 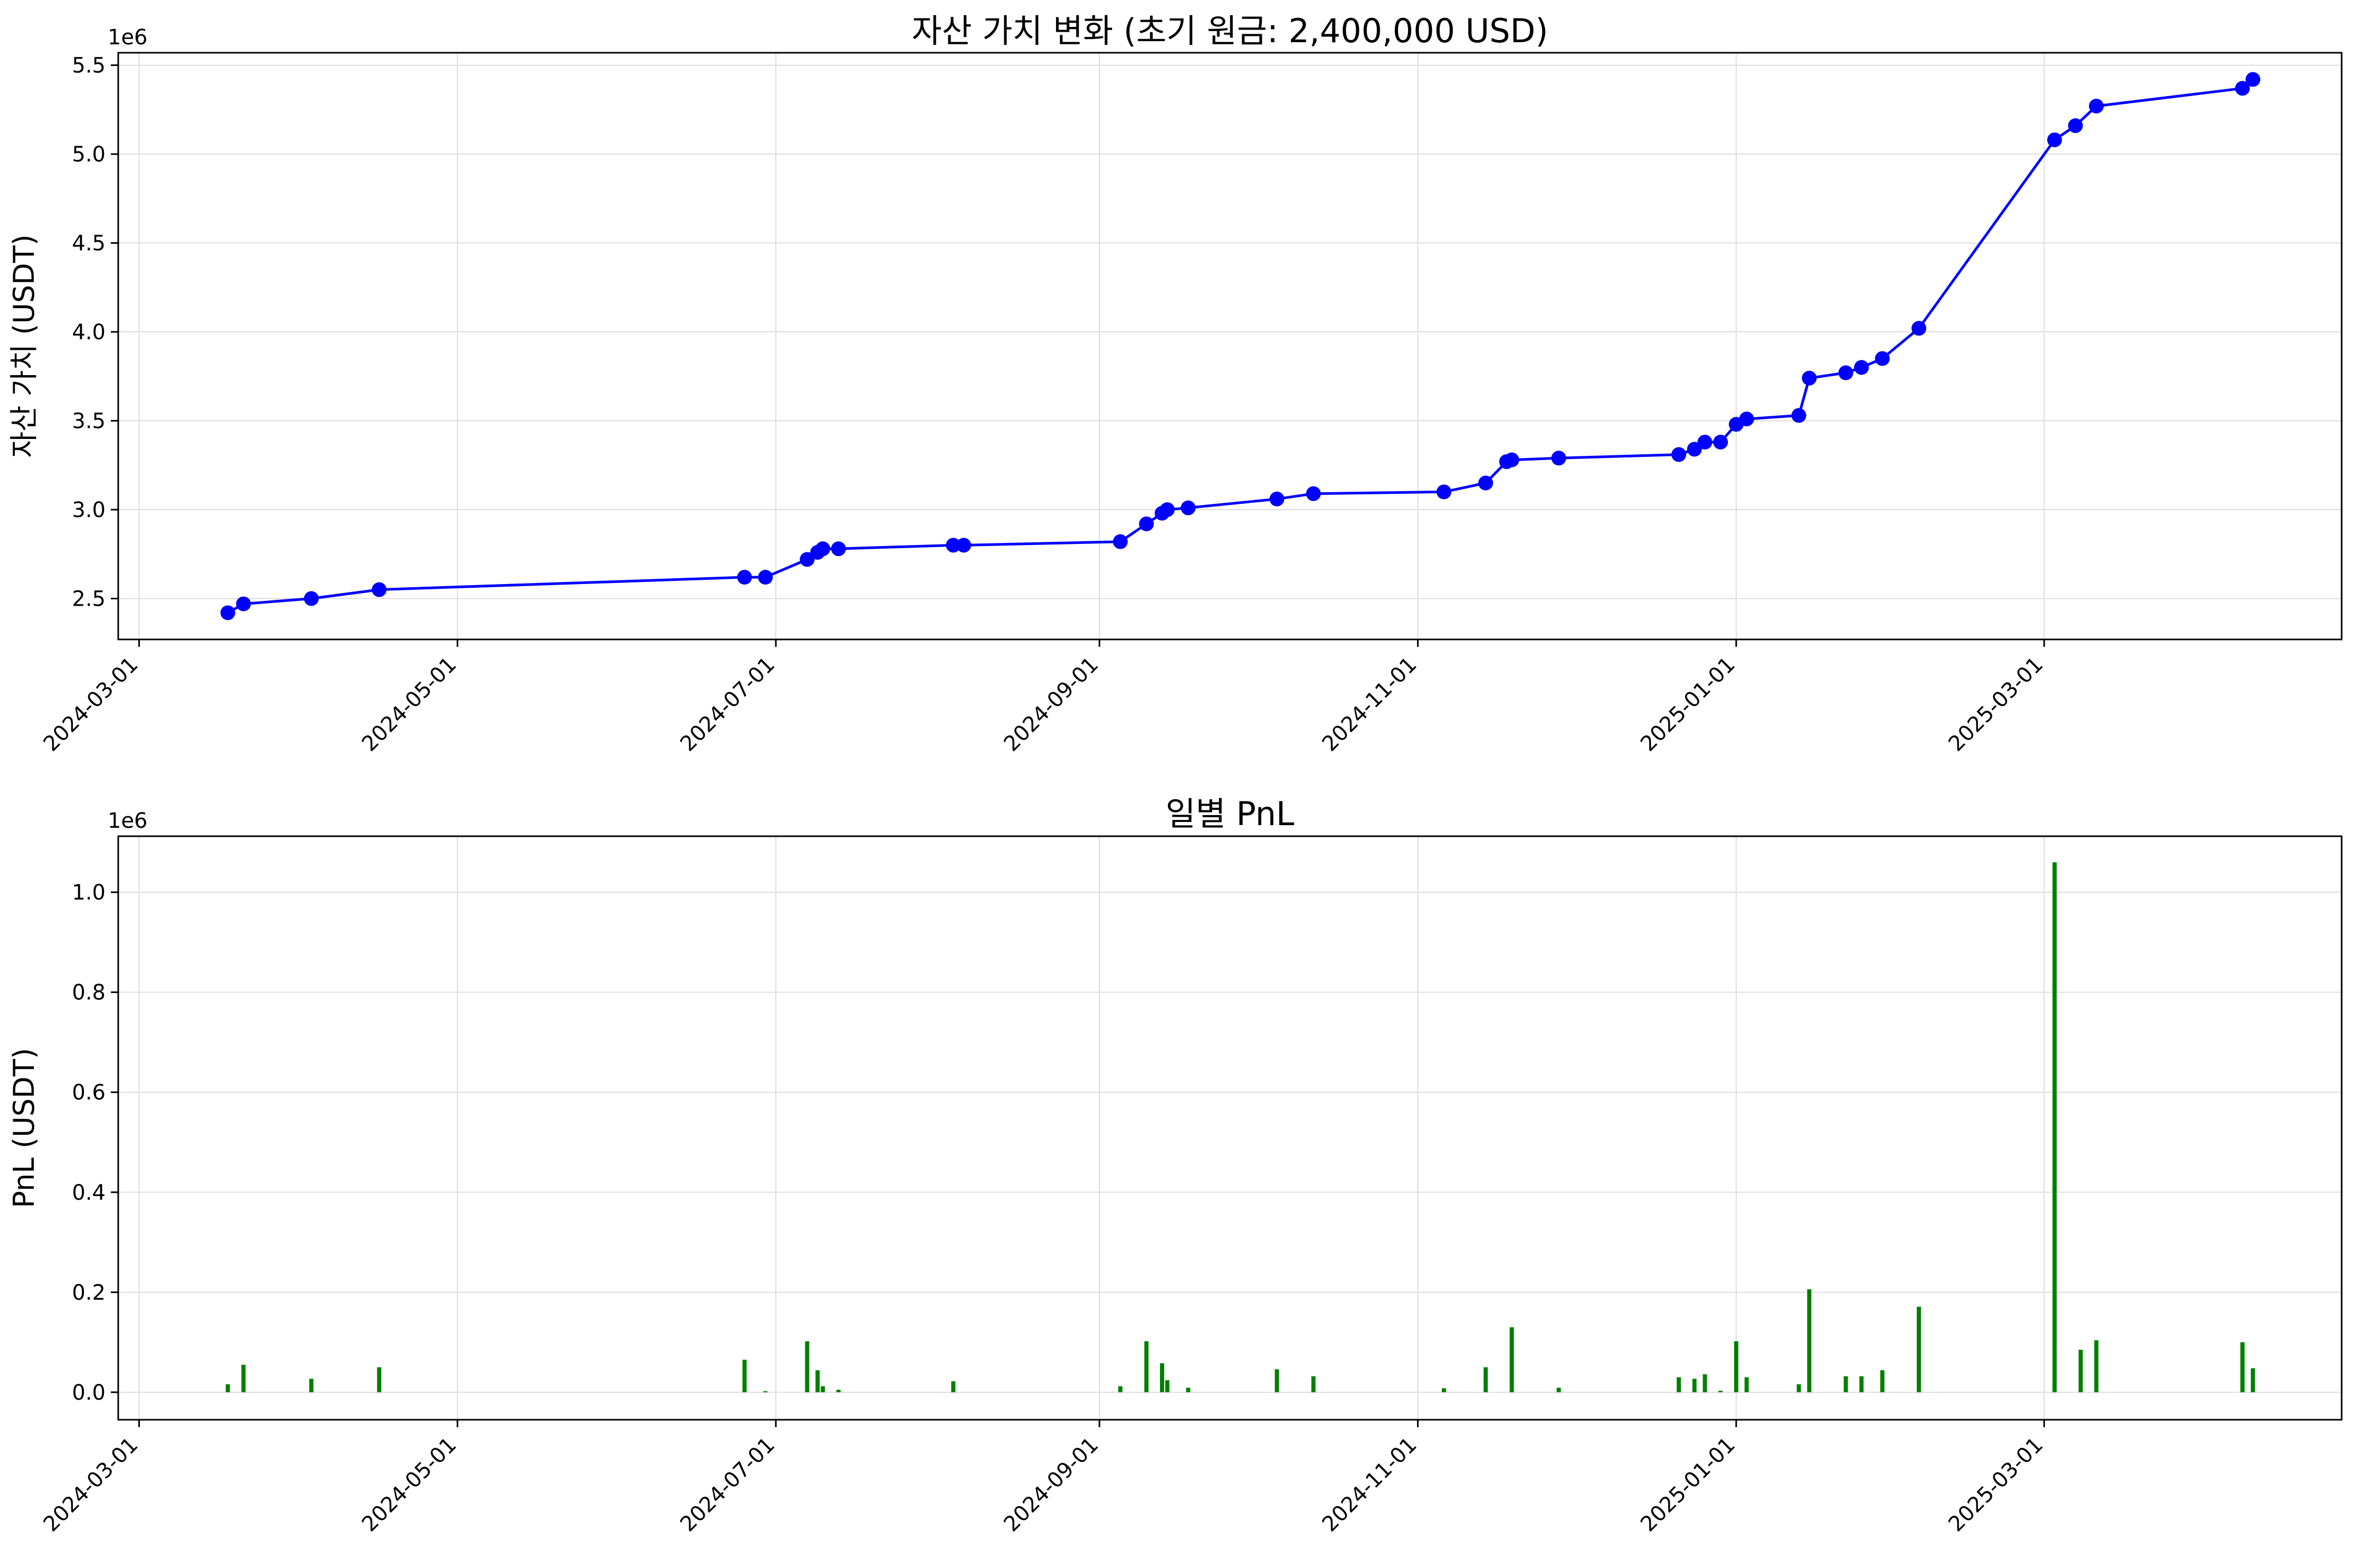 What do you see at coordinates (89, 1393) in the screenshot?
I see `y-tick-label: 0.0` at bounding box center [89, 1393].